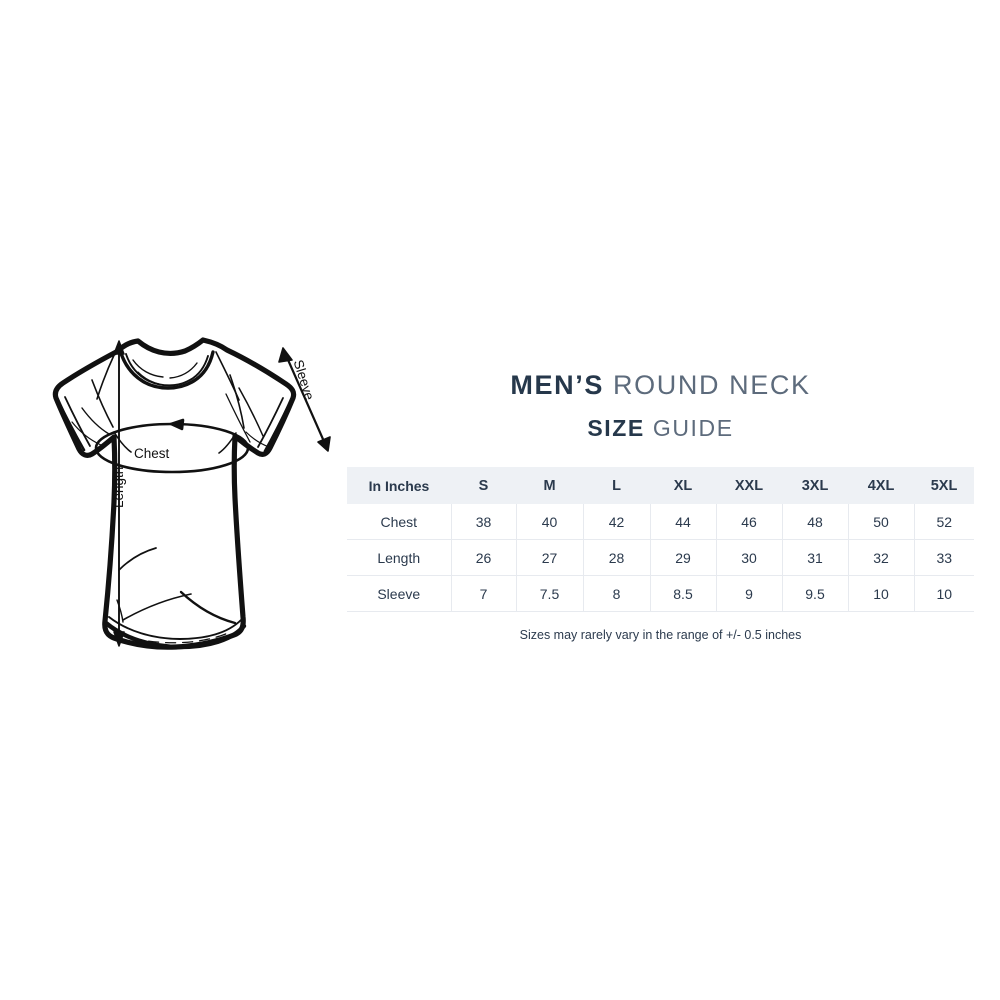  Describe the element at coordinates (749, 594) in the screenshot. I see `cell-sleeve-xxl: 9` at that location.